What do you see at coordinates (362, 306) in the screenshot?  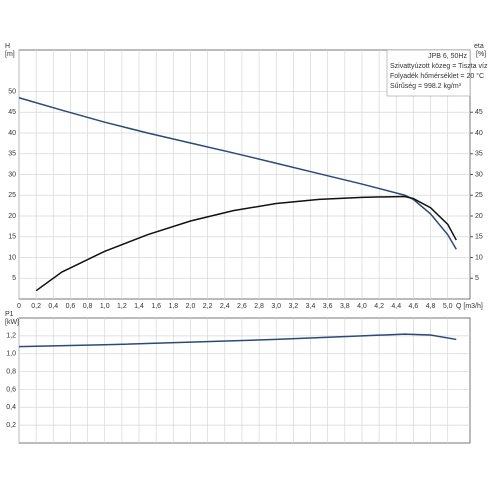 I see `x-tick-label: 4,0` at bounding box center [362, 306].